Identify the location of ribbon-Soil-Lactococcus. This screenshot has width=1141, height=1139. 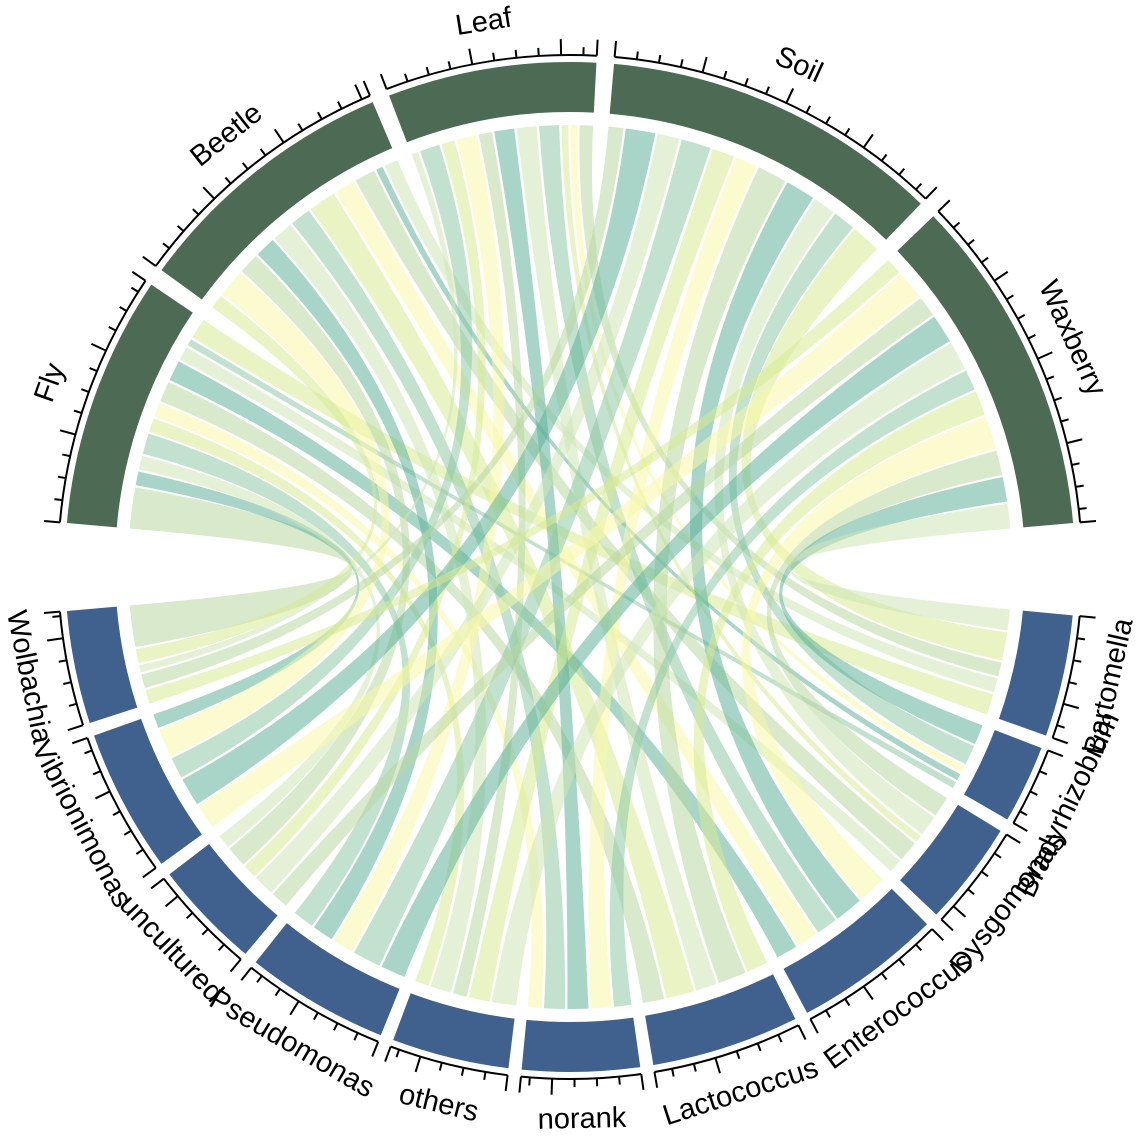
(719, 575).